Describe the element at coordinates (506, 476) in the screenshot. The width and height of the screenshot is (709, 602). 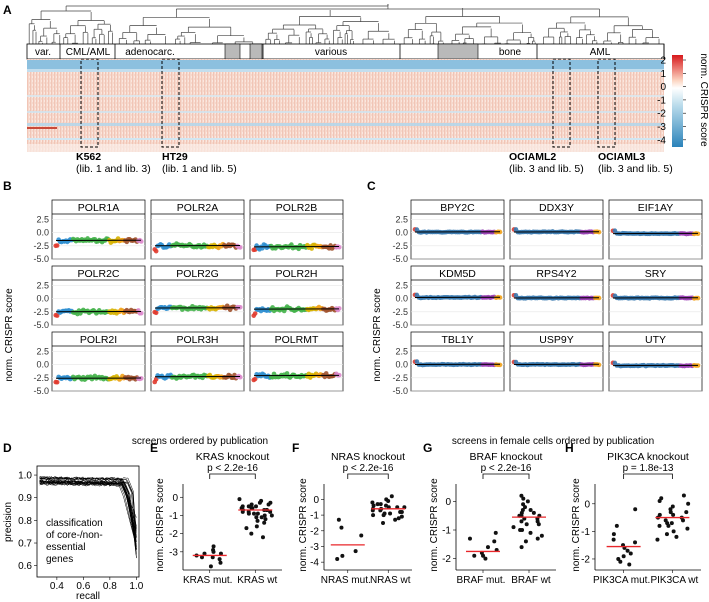
I see `significance-bracket` at that location.